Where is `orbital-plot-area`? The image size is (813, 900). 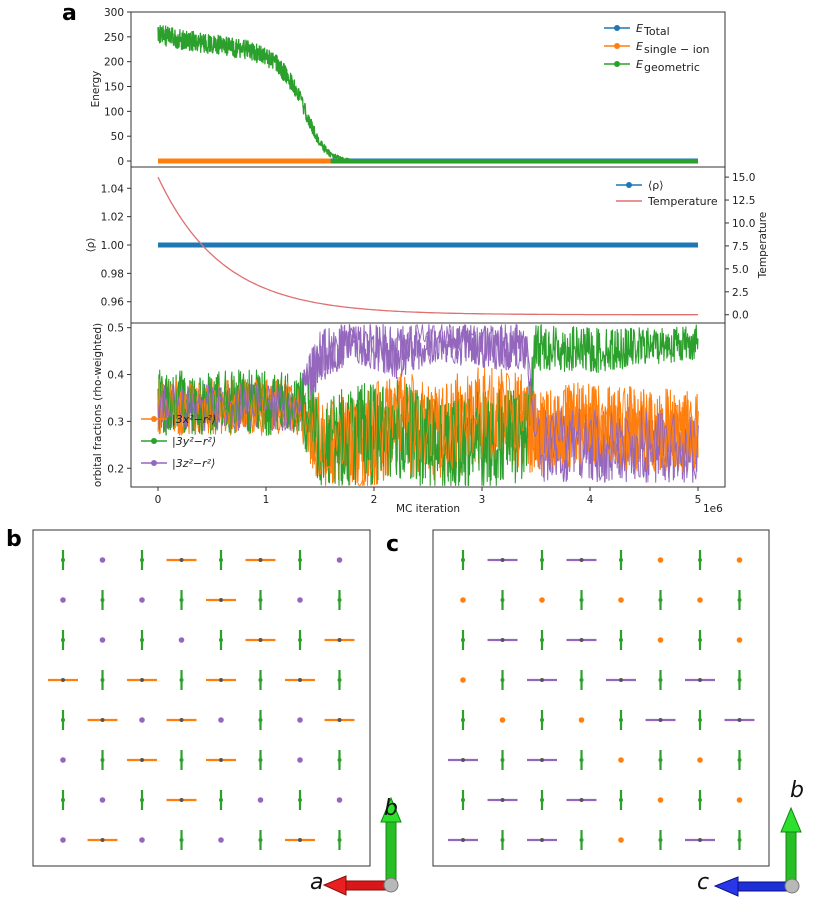 orbital-plot-area is located at coordinates (428, 405).